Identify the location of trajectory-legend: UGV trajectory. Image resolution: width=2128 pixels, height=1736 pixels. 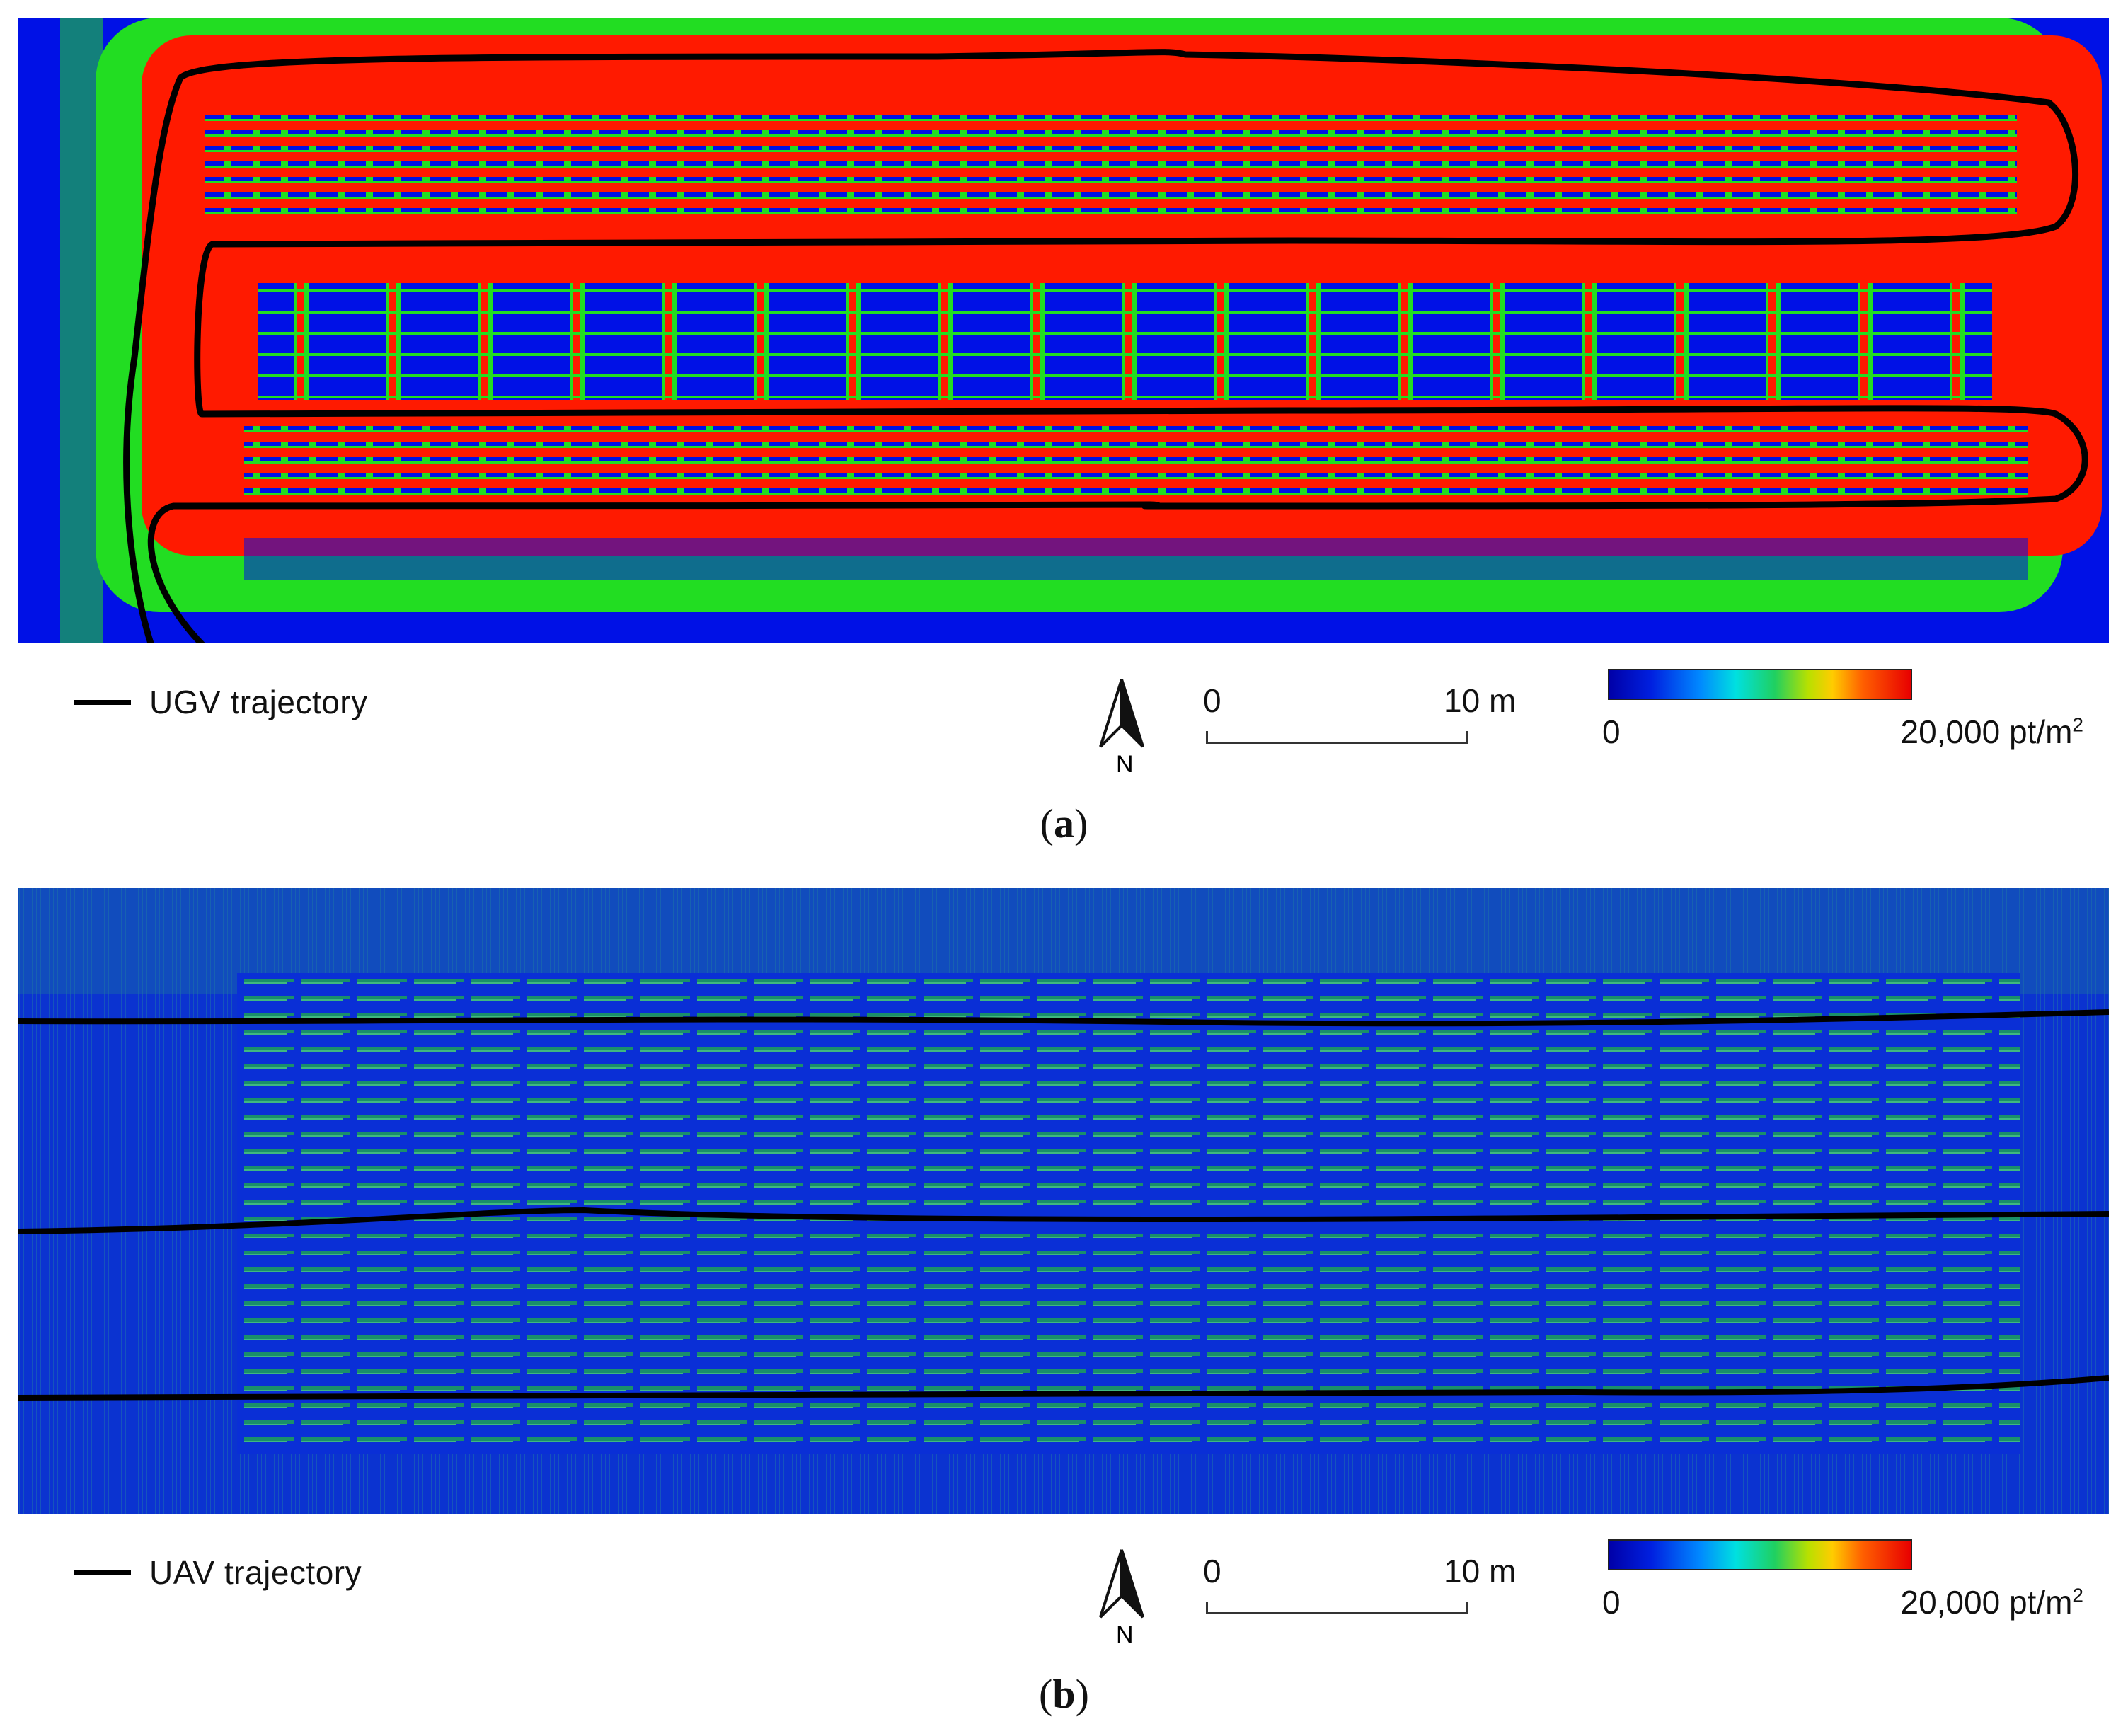
(221, 702).